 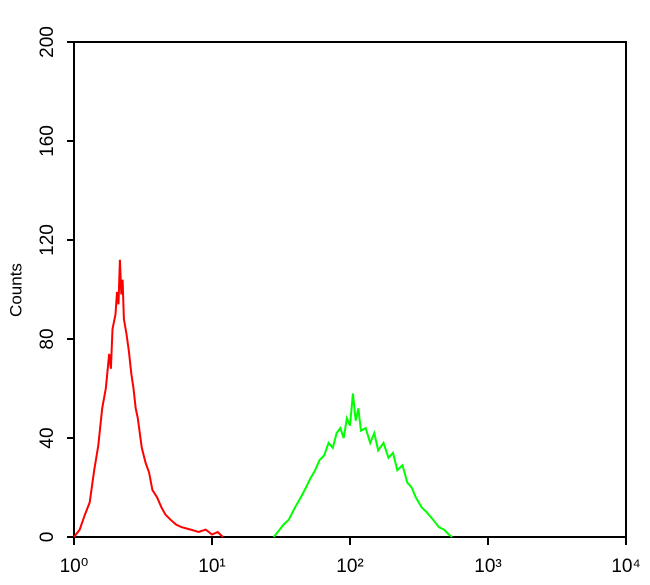 I want to click on x-tick-label: 10¹, so click(x=211, y=566).